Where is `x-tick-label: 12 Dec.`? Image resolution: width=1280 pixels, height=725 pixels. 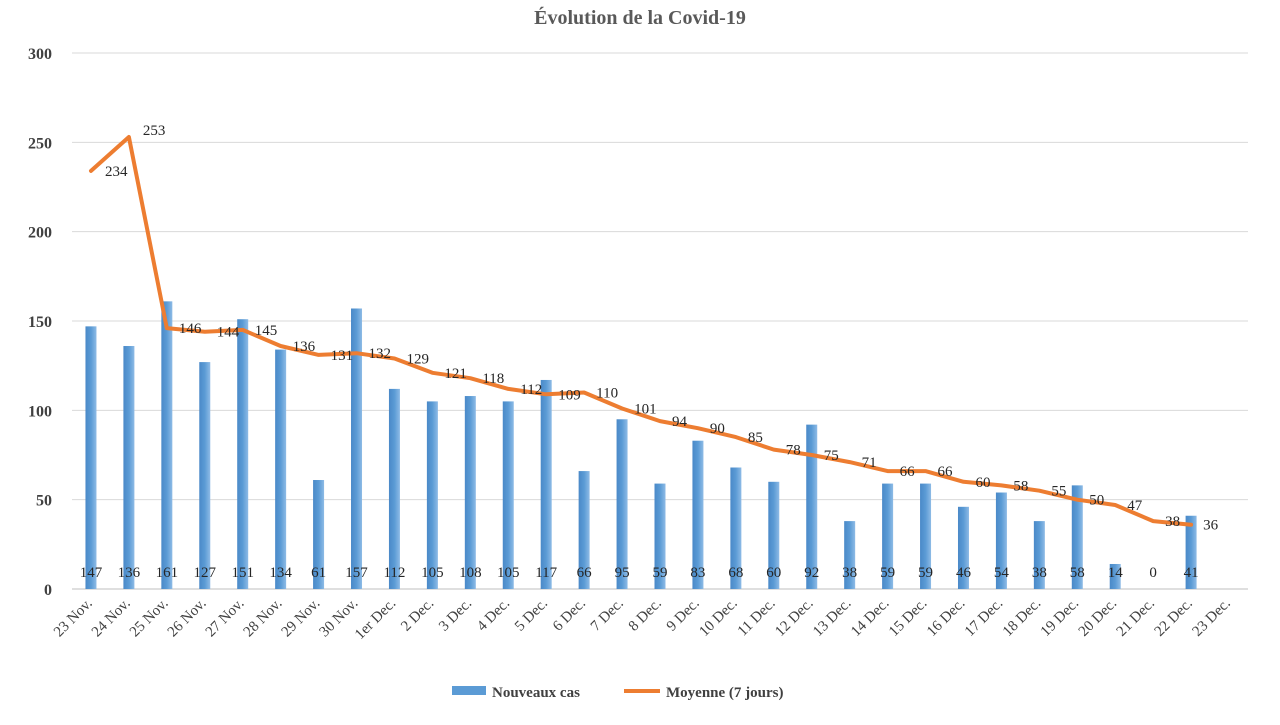
x-tick-label: 12 Dec. is located at coordinates (794, 618).